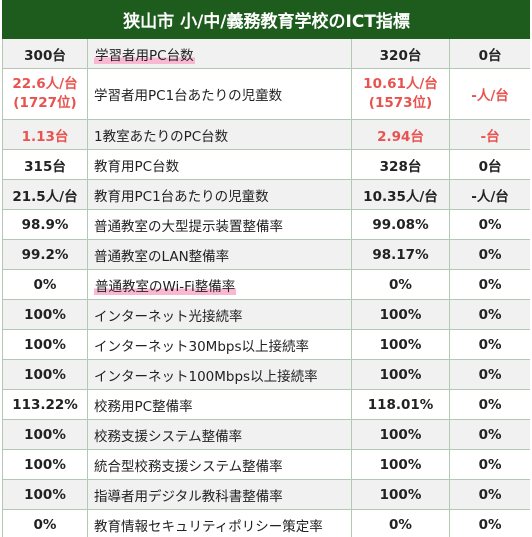 The height and width of the screenshot is (537, 532). I want to click on table-row: 100% 指導者用デジタル教科書整備率 100% 0%, so click(266, 494).